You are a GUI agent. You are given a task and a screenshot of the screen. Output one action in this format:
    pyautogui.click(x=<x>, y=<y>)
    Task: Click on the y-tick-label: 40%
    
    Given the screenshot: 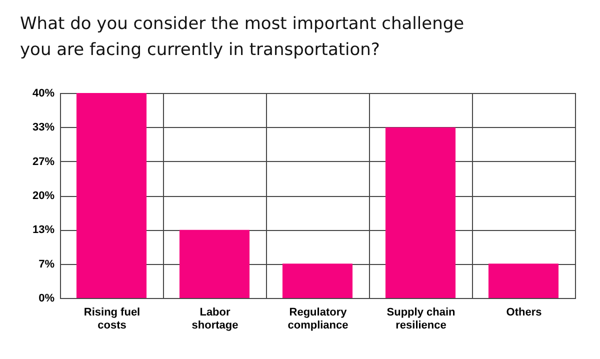 What is the action you would take?
    pyautogui.click(x=43, y=94)
    